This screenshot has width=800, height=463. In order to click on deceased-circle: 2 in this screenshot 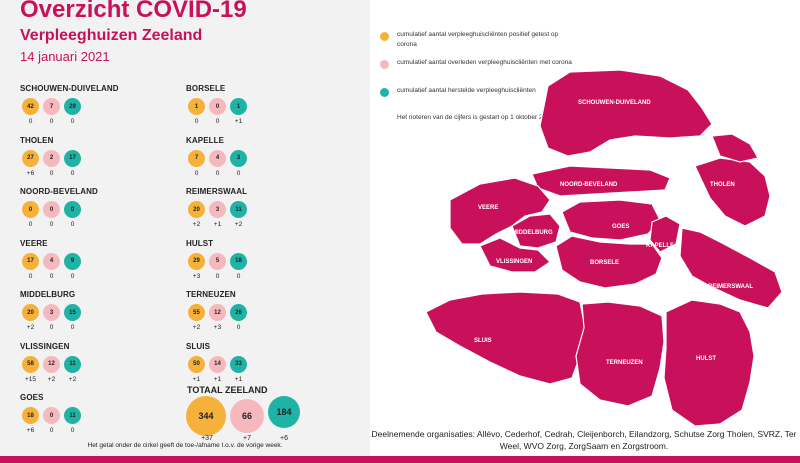, I will do `click(51, 158)`.